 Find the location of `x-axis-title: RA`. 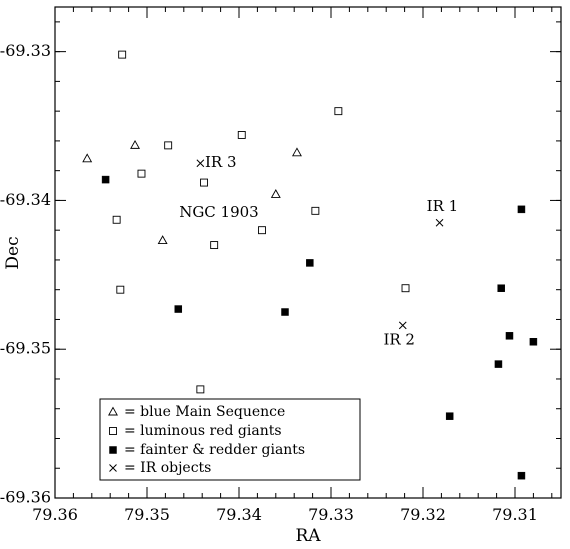

x-axis-title: RA is located at coordinates (308, 536).